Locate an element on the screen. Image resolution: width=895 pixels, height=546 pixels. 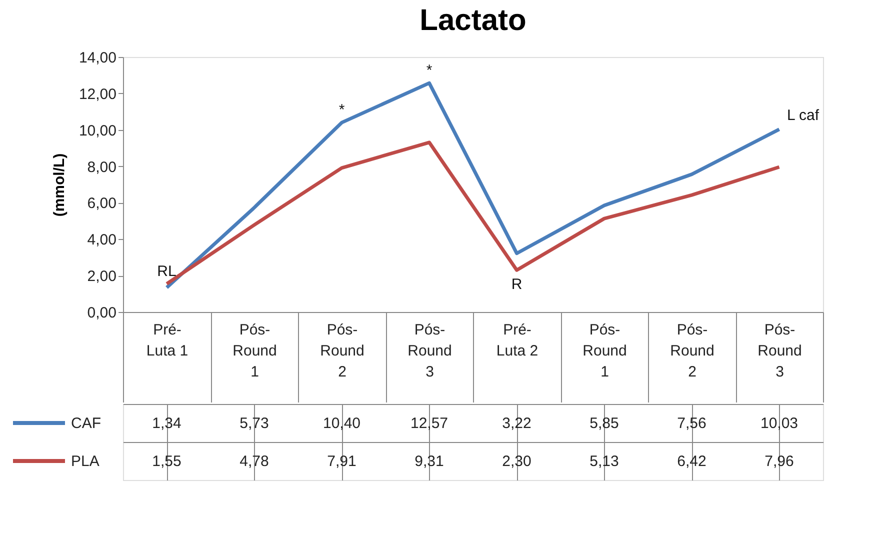
y-tick-label: 10,00 is located at coordinates (97, 131).